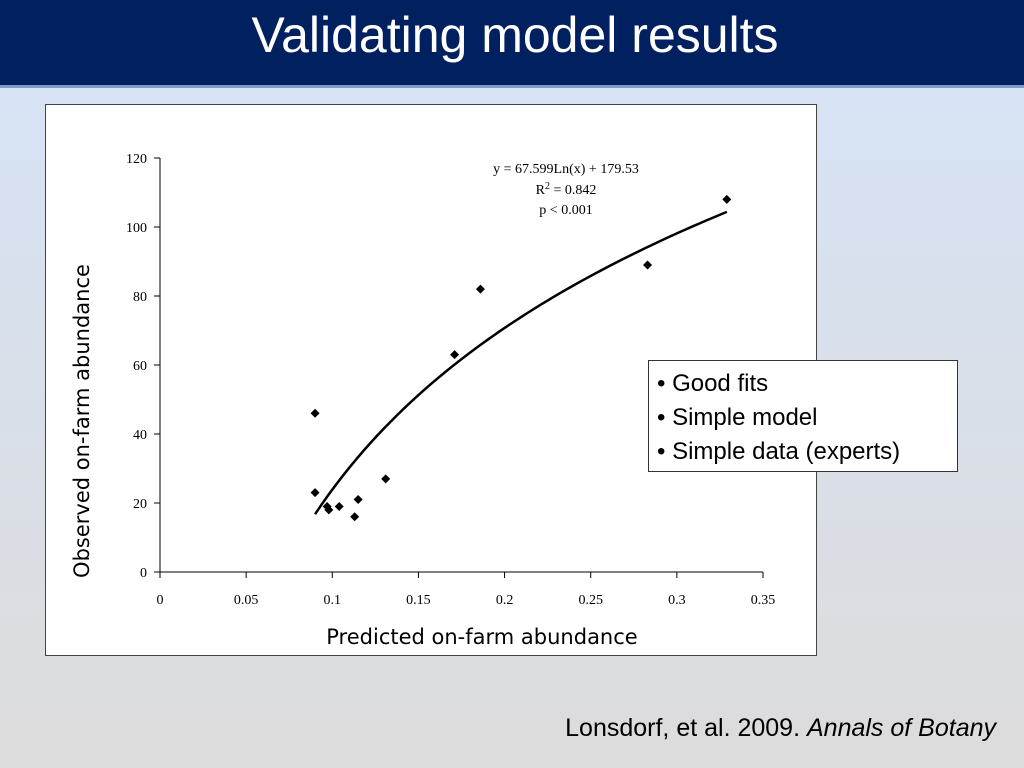 The height and width of the screenshot is (768, 1024). Describe the element at coordinates (901, 728) in the screenshot. I see `citation-journal: Annals of Botany` at that location.